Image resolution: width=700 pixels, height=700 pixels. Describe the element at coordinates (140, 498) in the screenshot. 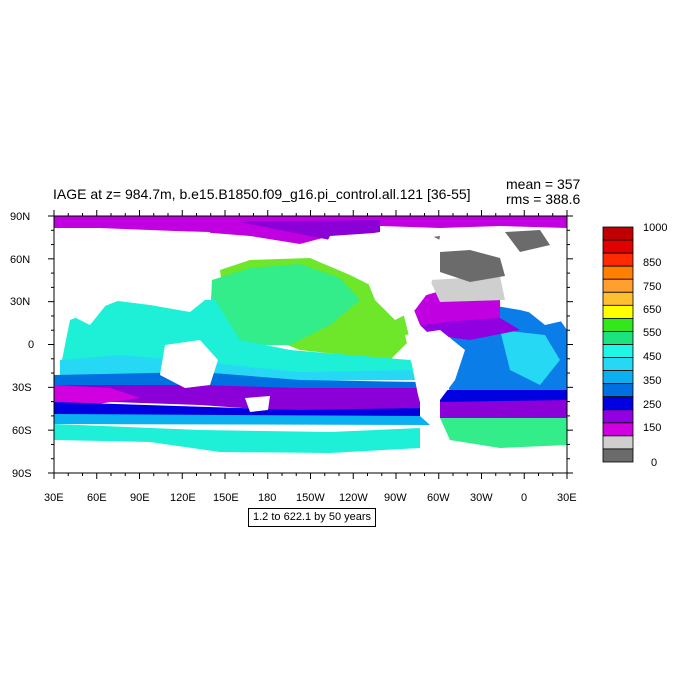

I see `x-tick-label: 90E` at that location.